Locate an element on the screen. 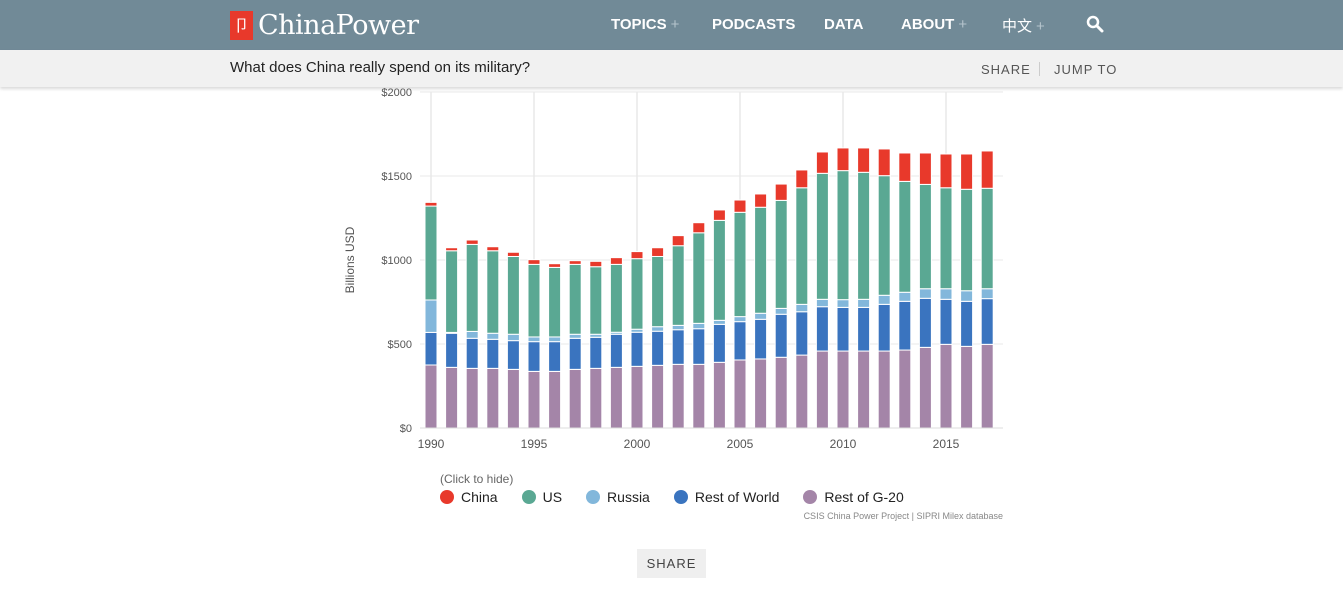  bar-russia-2011 is located at coordinates (864, 303).